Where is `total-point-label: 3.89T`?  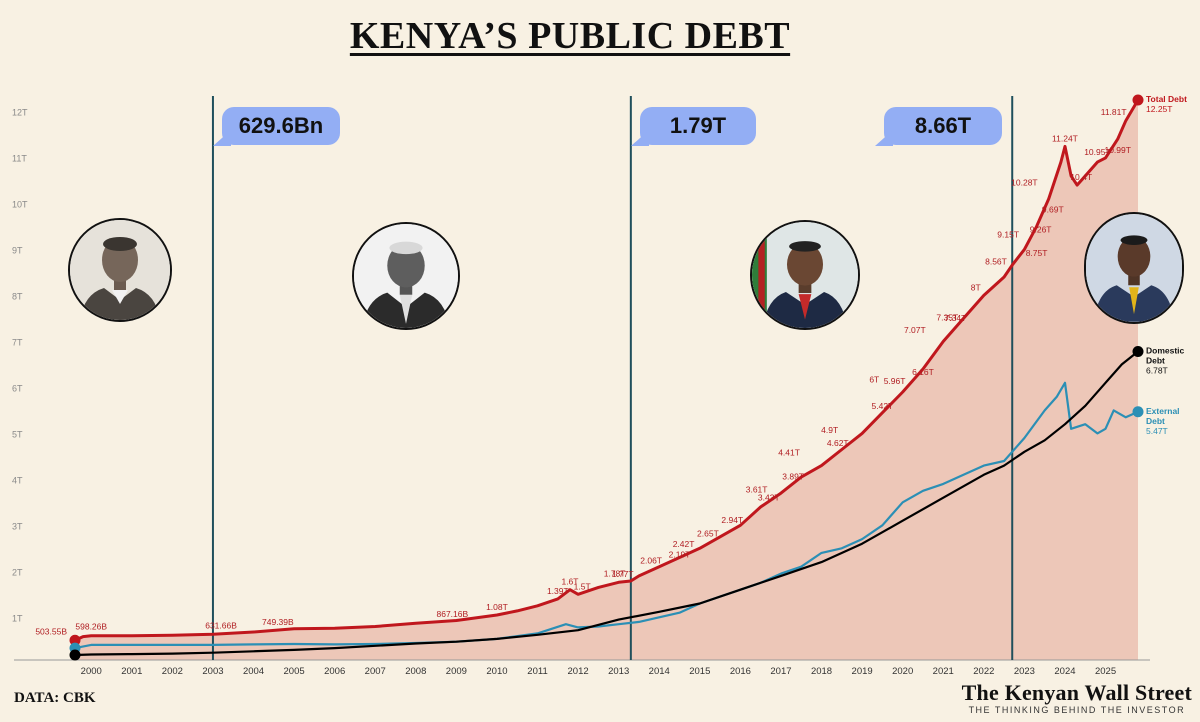 total-point-label: 3.89T is located at coordinates (793, 476).